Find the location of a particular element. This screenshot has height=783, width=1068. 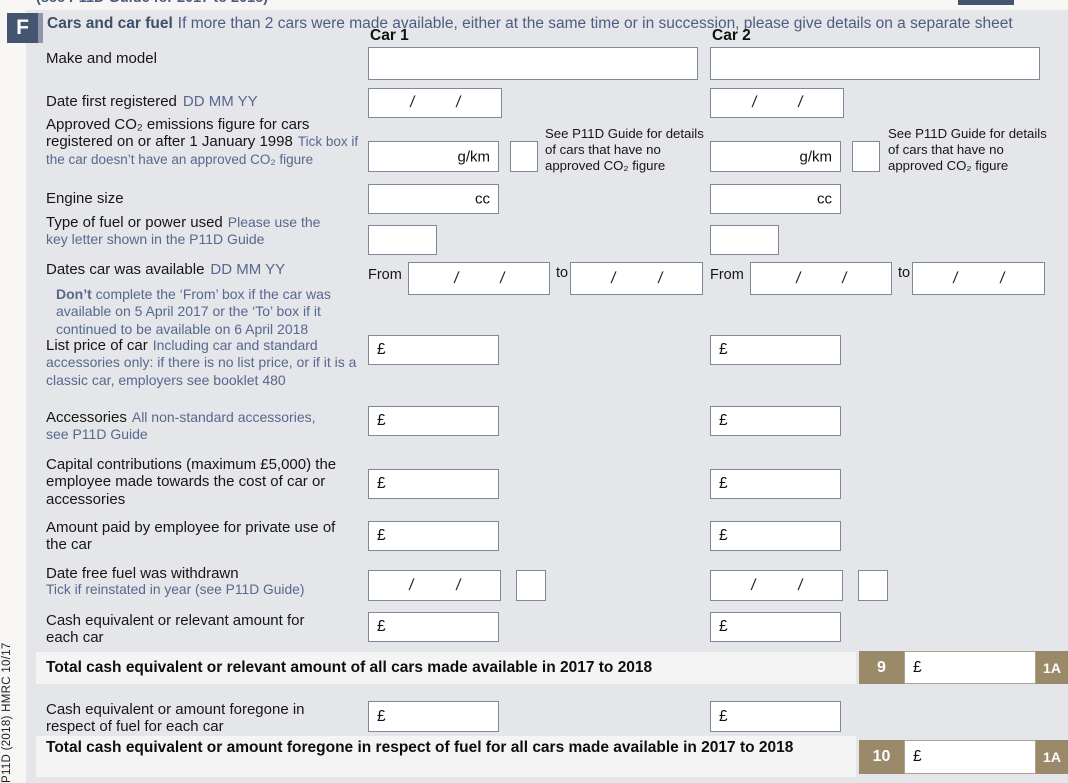

box-9-tag-1a: 1A is located at coordinates (1052, 667).